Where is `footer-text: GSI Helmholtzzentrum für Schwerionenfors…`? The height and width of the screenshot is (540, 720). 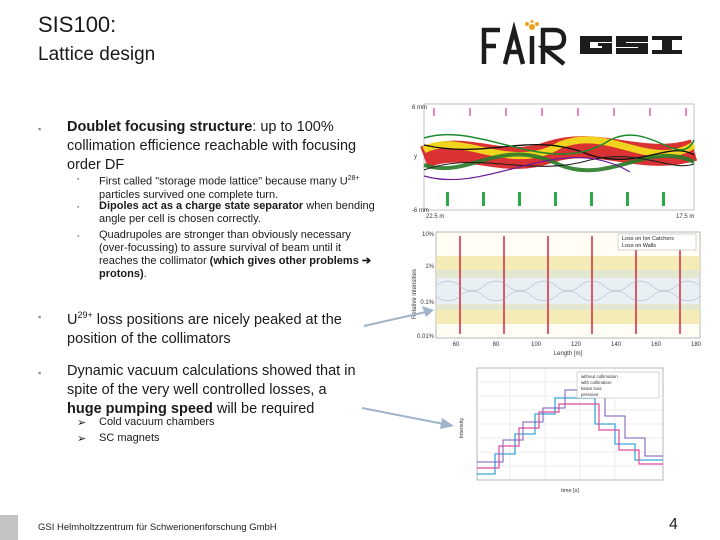 footer-text: GSI Helmholtzzentrum für Schwerionenfors… is located at coordinates (157, 527).